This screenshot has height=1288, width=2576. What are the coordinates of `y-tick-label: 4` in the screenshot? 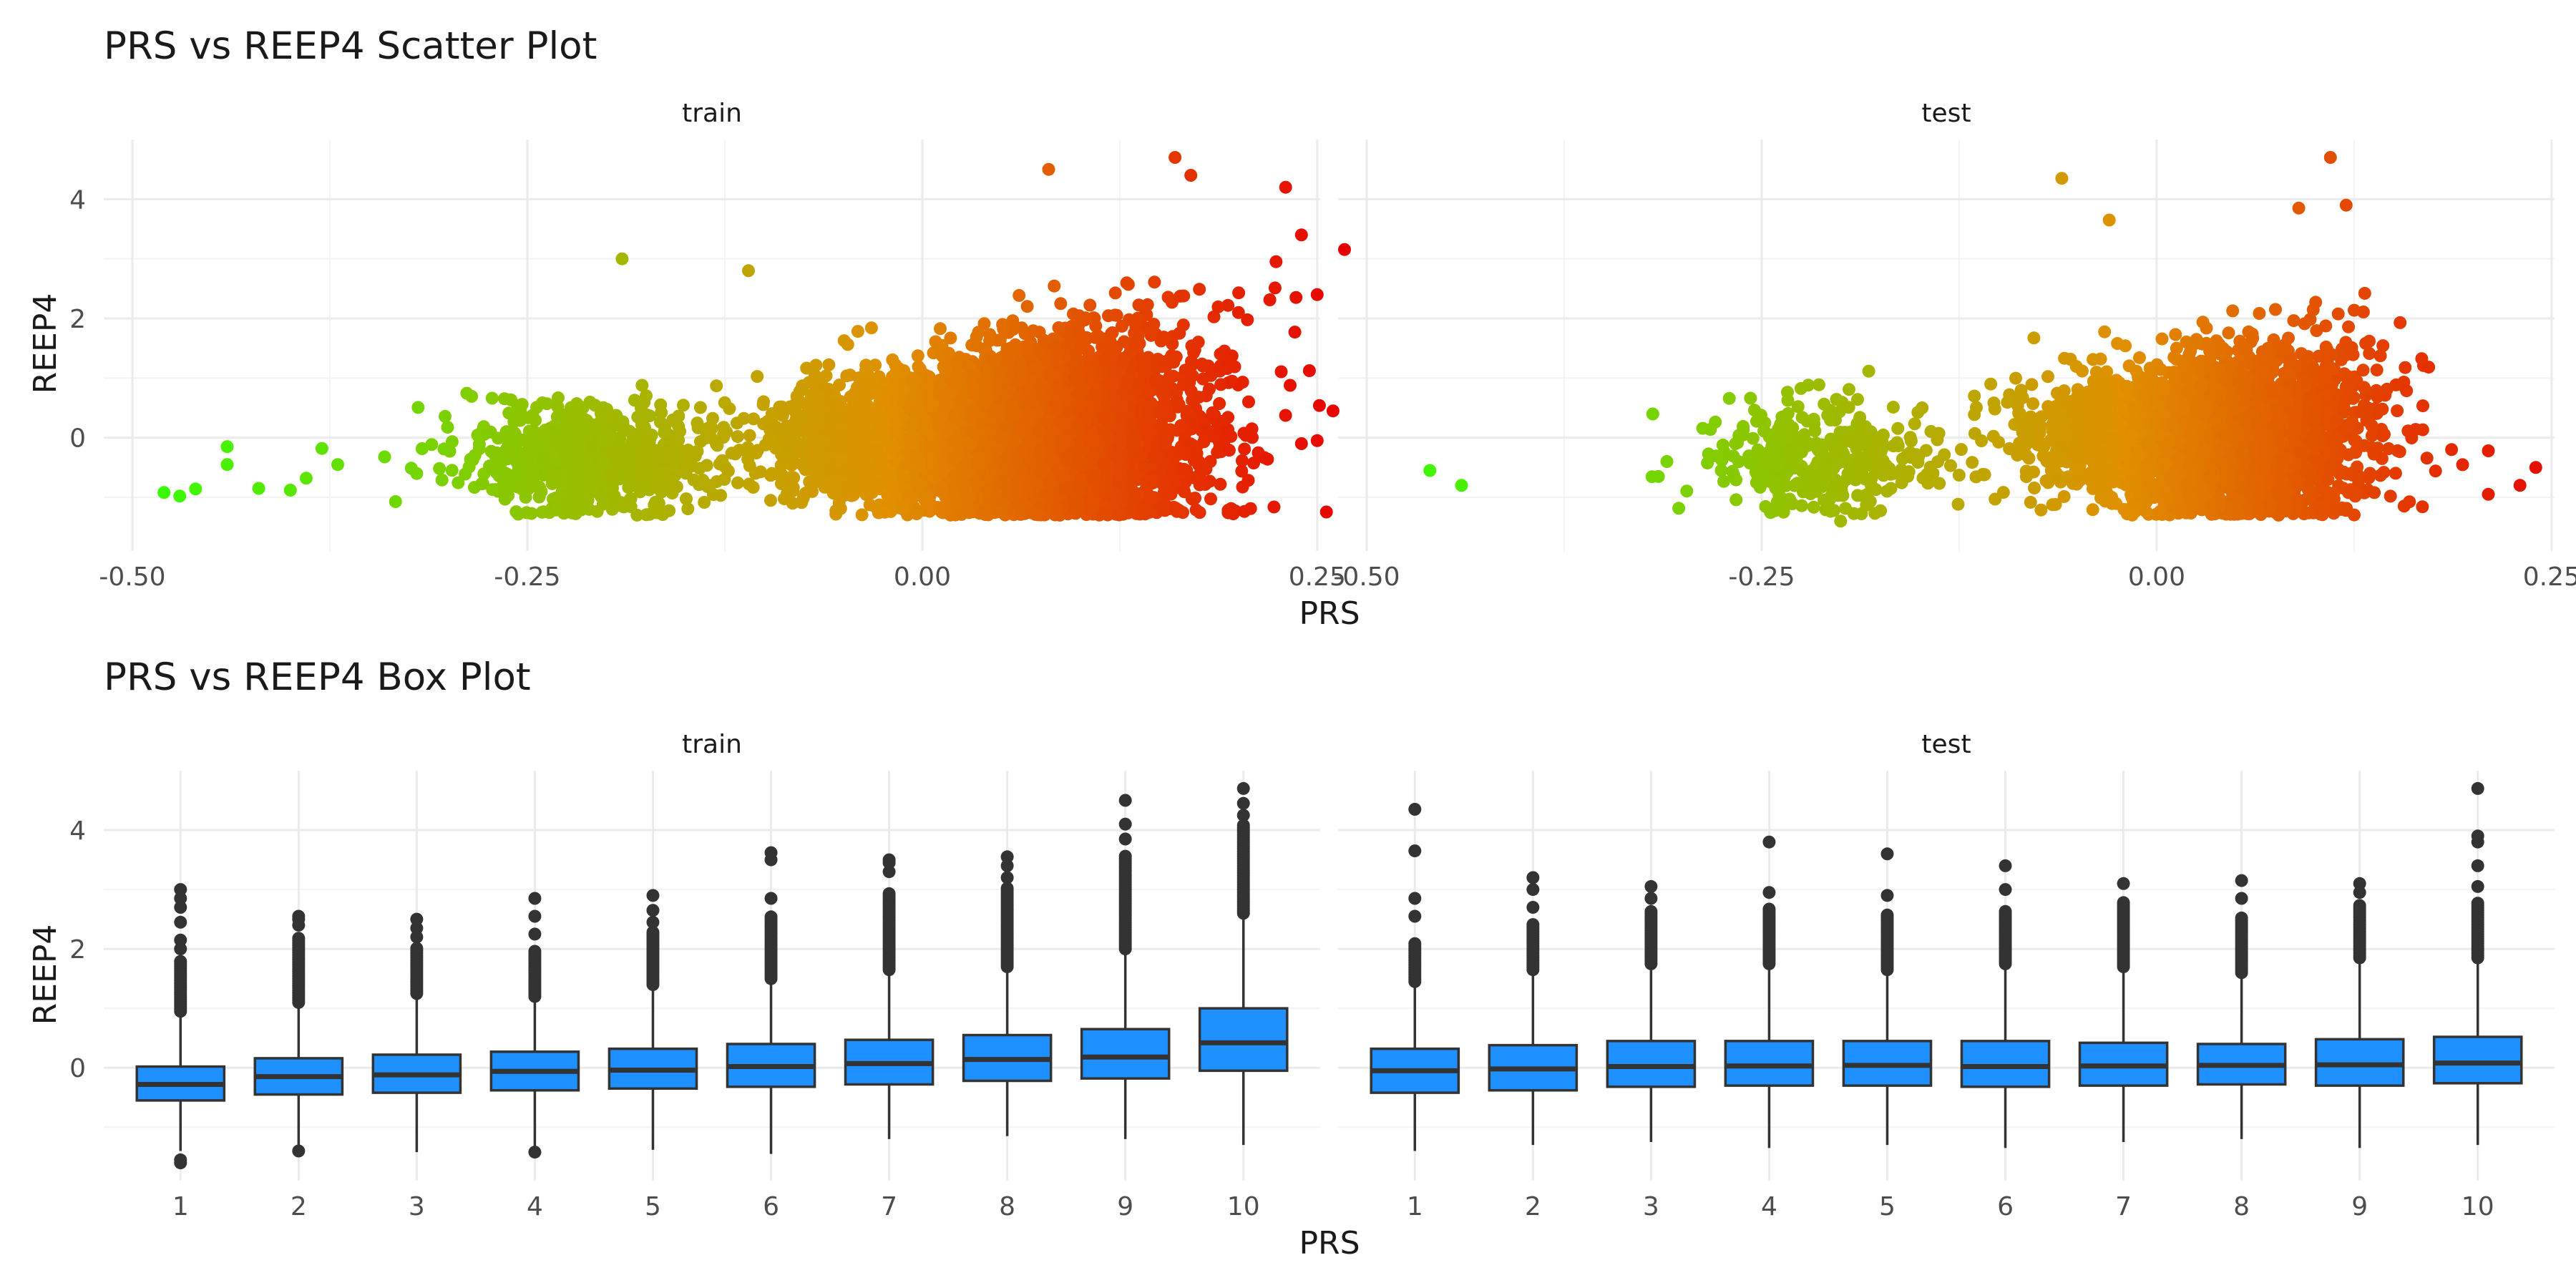 It's located at (77, 200).